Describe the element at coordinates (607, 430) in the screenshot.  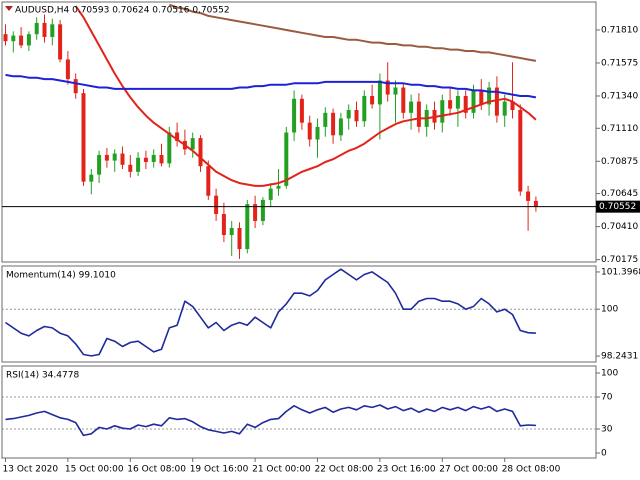
I see `y-tick-label: 30` at that location.